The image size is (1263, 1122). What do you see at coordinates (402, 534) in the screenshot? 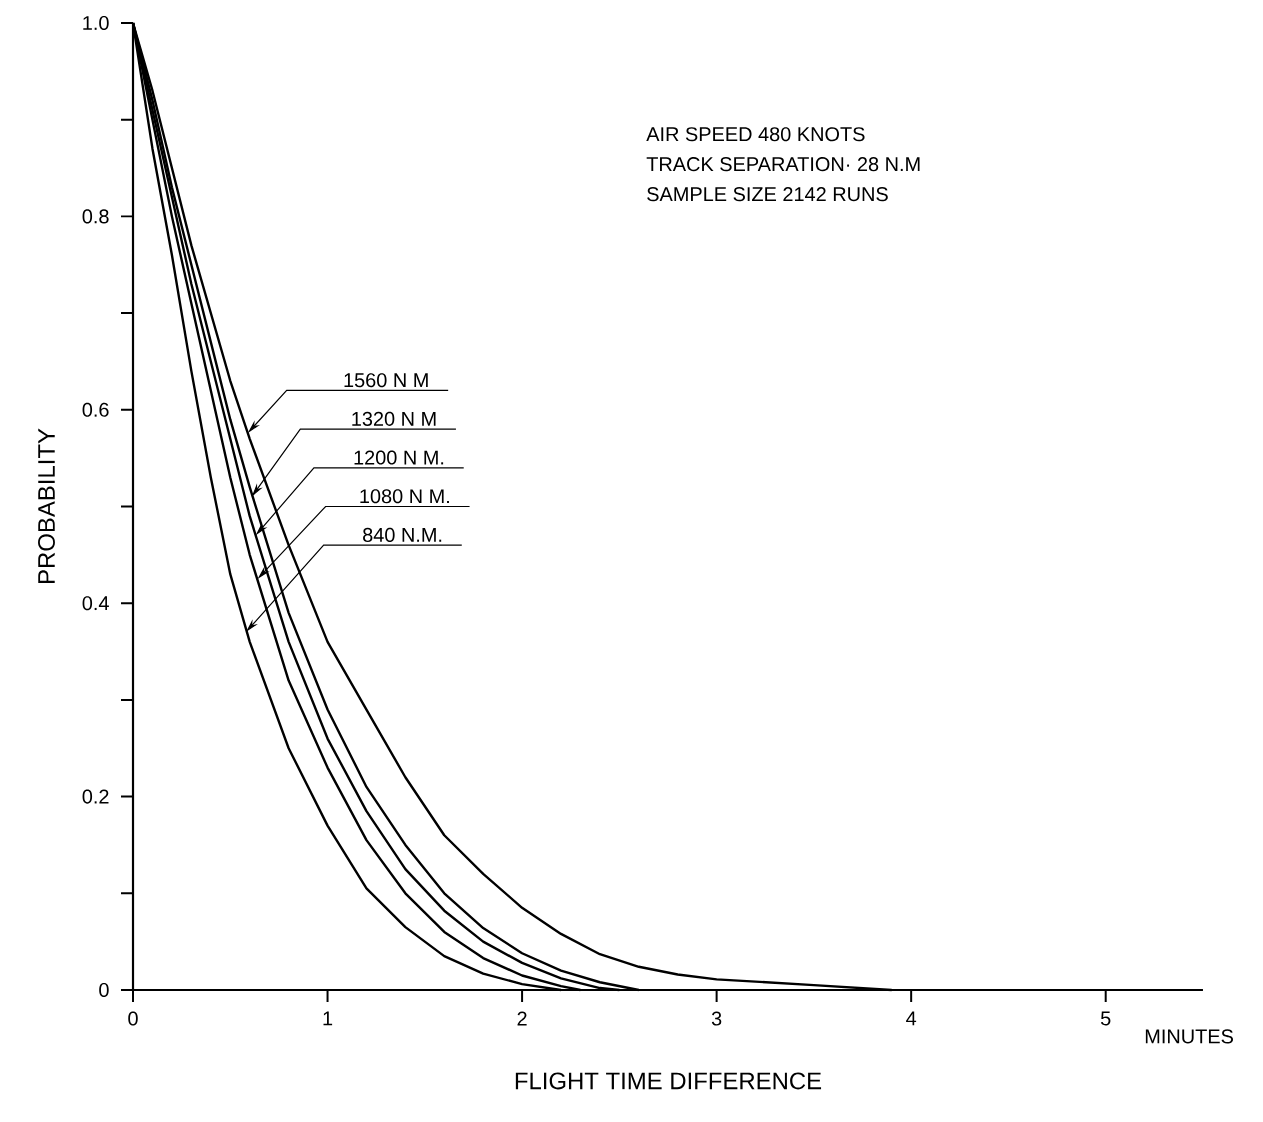
I see `annotation: 840 N.M.` at bounding box center [402, 534].